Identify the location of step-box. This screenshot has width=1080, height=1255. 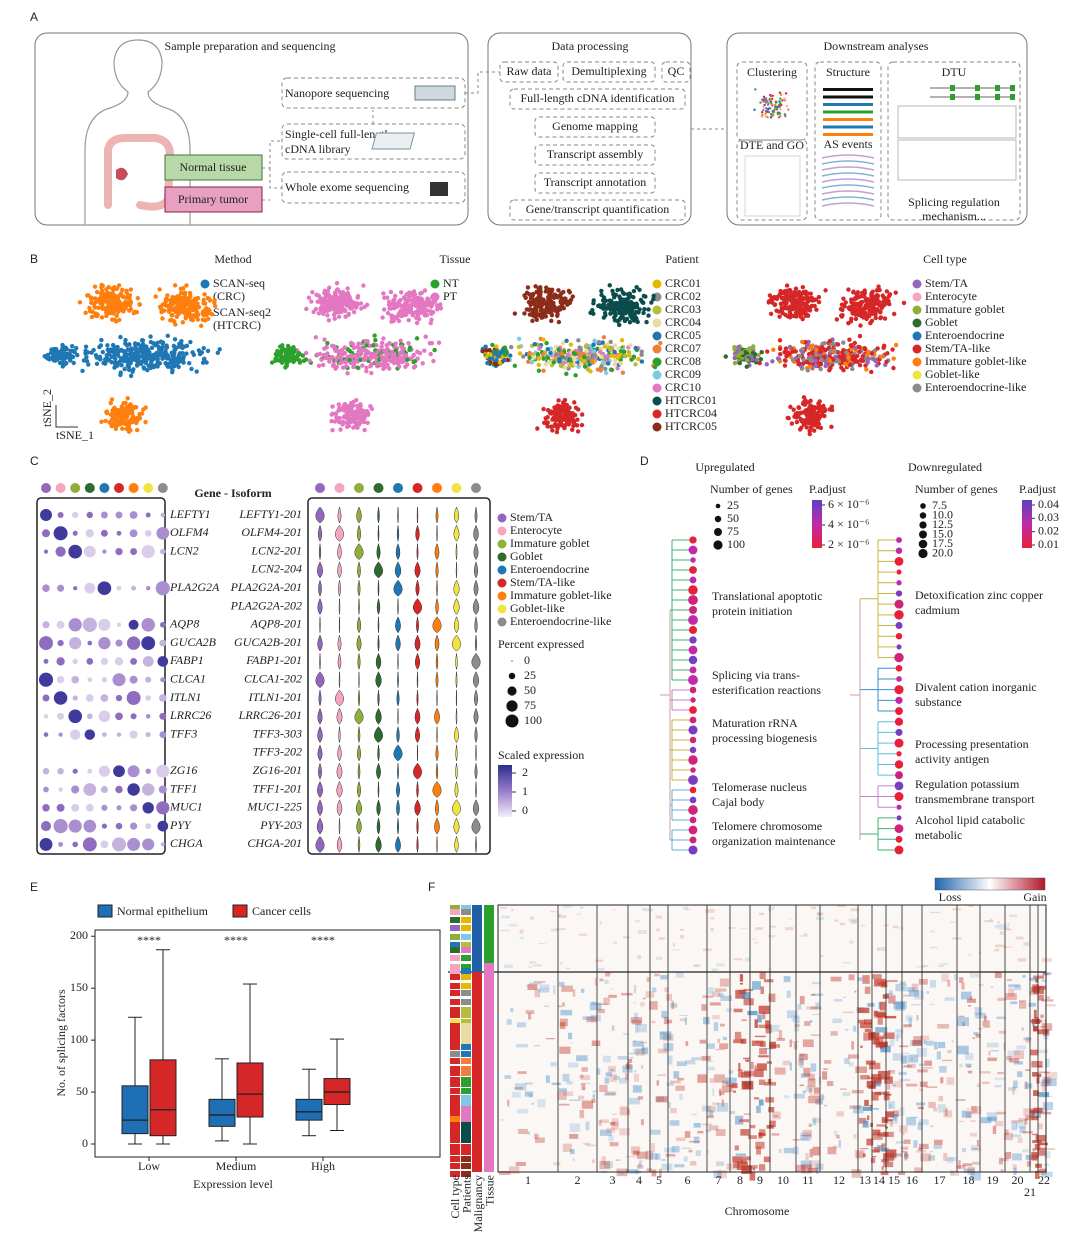
(597, 210).